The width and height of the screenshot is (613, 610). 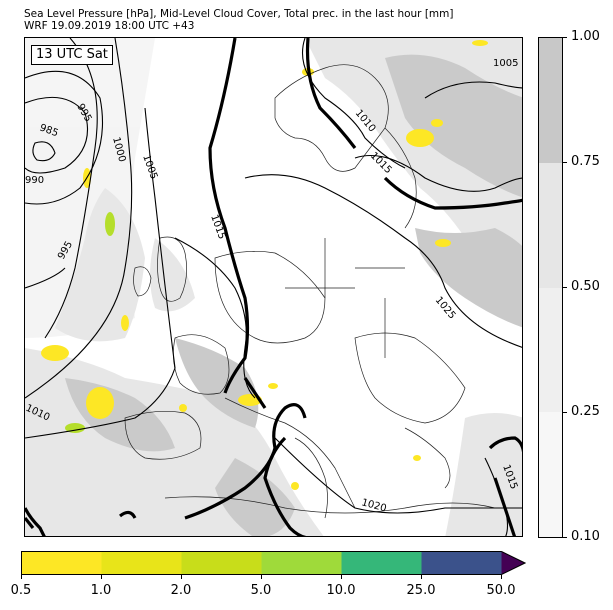 What do you see at coordinates (445, 308) in the screenshot?
I see `isobar-label: 1025` at bounding box center [445, 308].